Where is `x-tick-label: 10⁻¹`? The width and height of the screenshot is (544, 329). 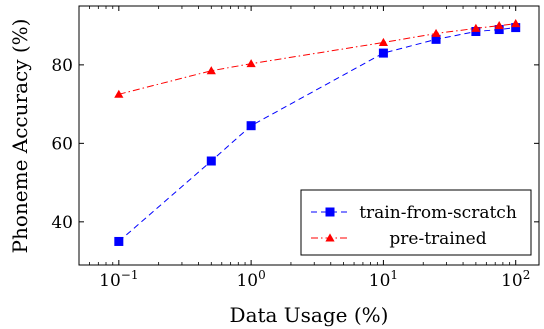
x-tick-label: 10⁻¹ is located at coordinates (118, 279).